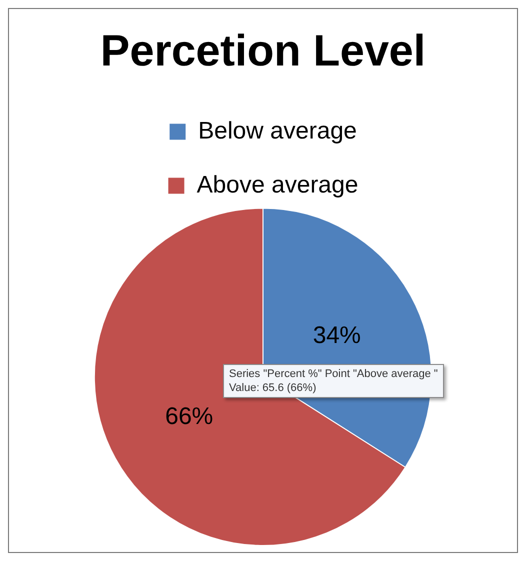  What do you see at coordinates (336, 335) in the screenshot?
I see `data-label: 34%` at bounding box center [336, 335].